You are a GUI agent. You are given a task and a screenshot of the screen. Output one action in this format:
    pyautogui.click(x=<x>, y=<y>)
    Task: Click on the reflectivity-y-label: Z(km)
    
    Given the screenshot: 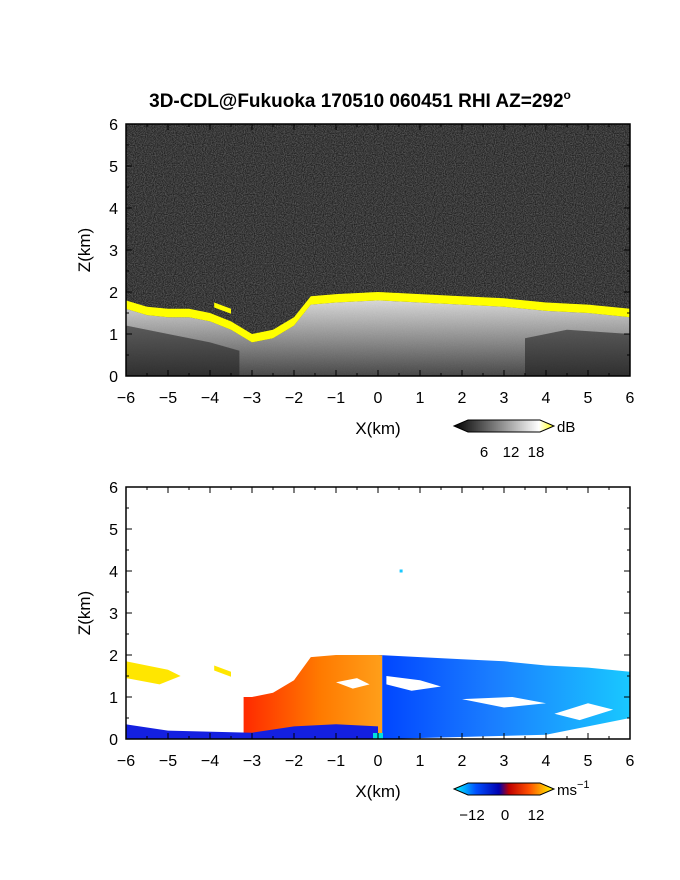 What is the action you would take?
    pyautogui.click(x=84, y=250)
    